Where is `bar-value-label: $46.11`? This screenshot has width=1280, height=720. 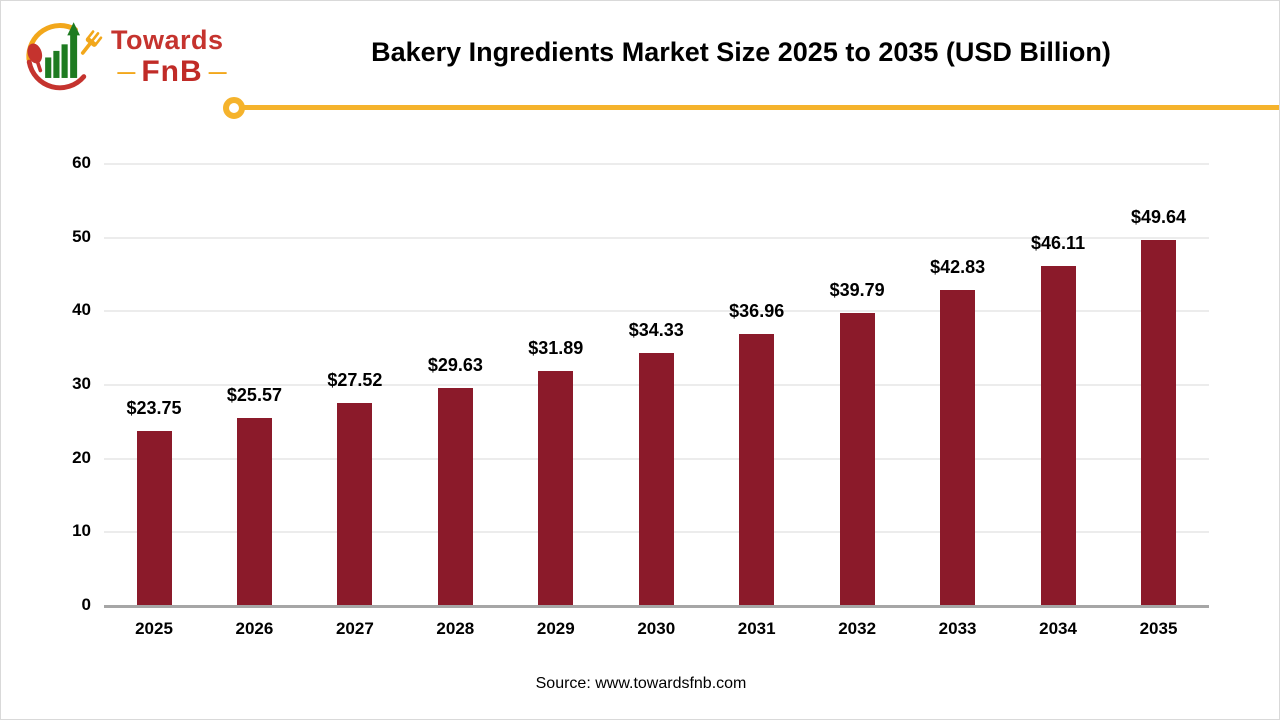 bar-value-label: $46.11 is located at coordinates (1058, 243).